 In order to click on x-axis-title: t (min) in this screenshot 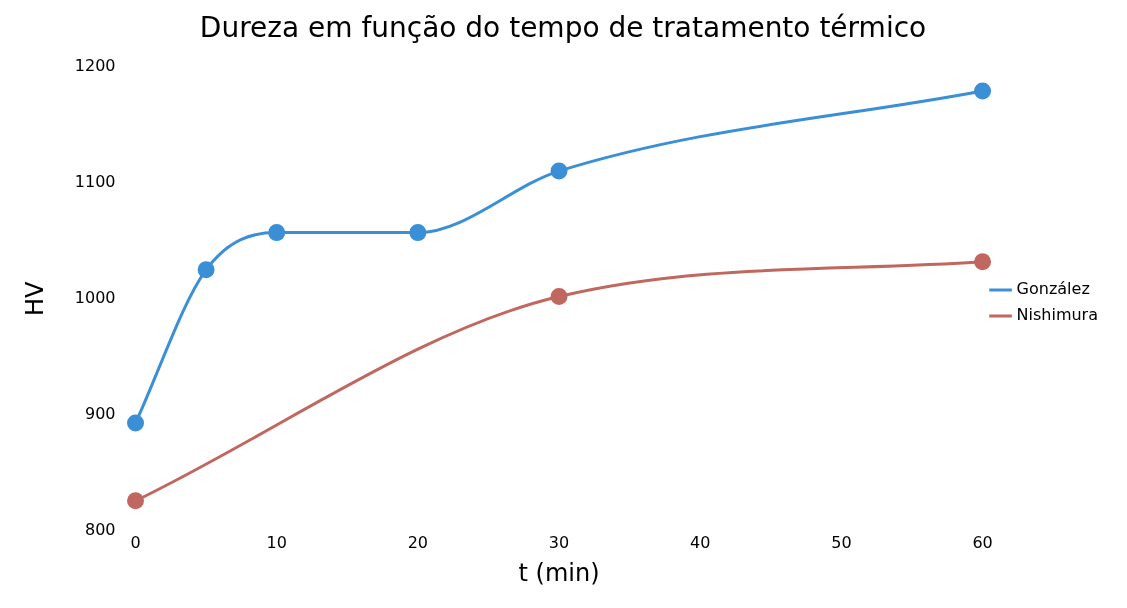, I will do `click(559, 572)`.